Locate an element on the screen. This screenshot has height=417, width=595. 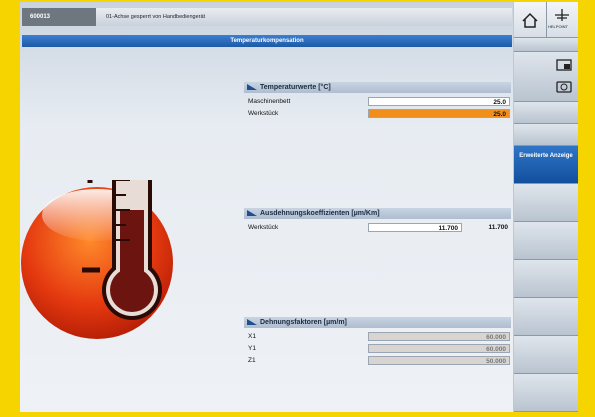
alarm-bar is located at coordinates (267, 17).